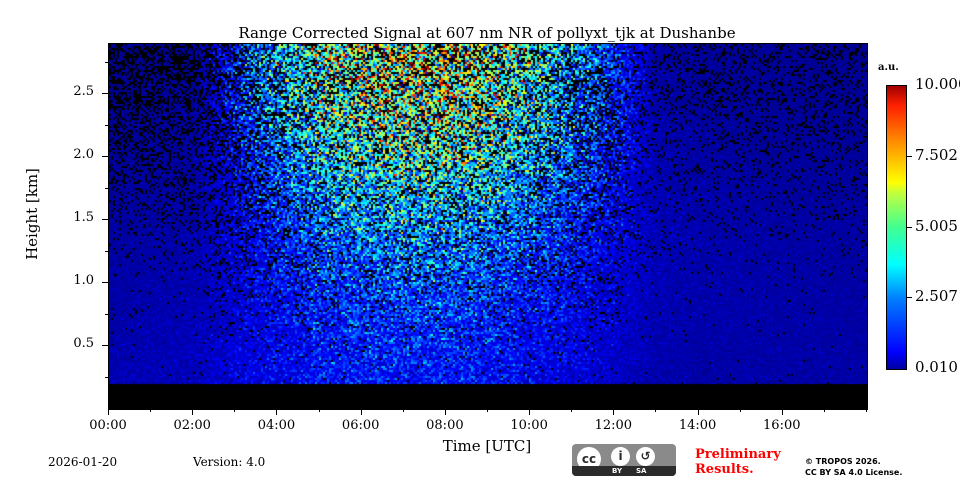  I want to click on footer-date: 2026-01-20, so click(83, 462).